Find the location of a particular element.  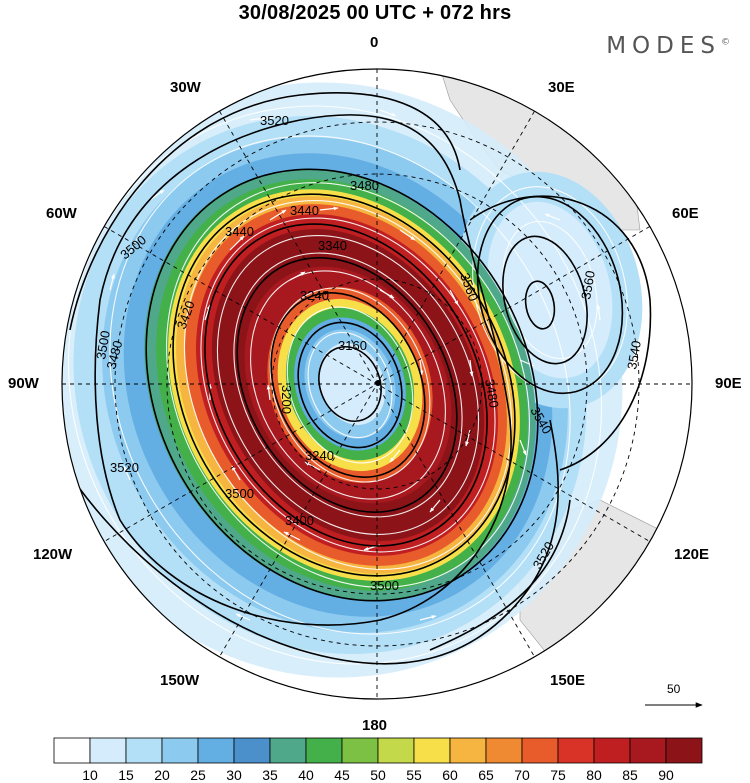

lon-label-0: 0 is located at coordinates (374, 42).